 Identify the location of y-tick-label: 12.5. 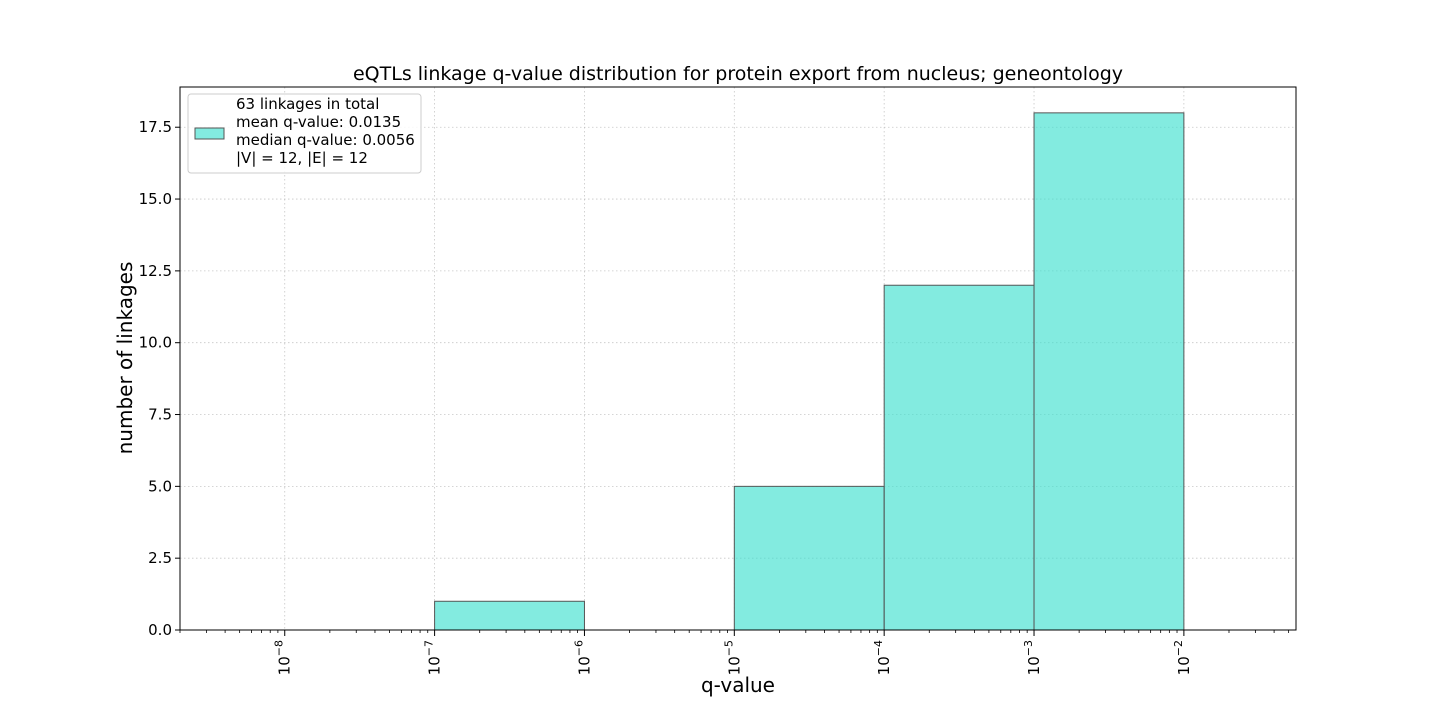
(155, 271).